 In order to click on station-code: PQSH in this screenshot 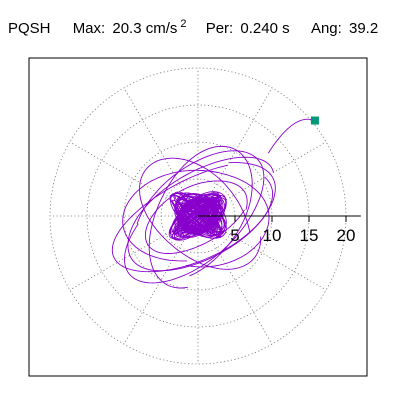, I will do `click(29, 28)`.